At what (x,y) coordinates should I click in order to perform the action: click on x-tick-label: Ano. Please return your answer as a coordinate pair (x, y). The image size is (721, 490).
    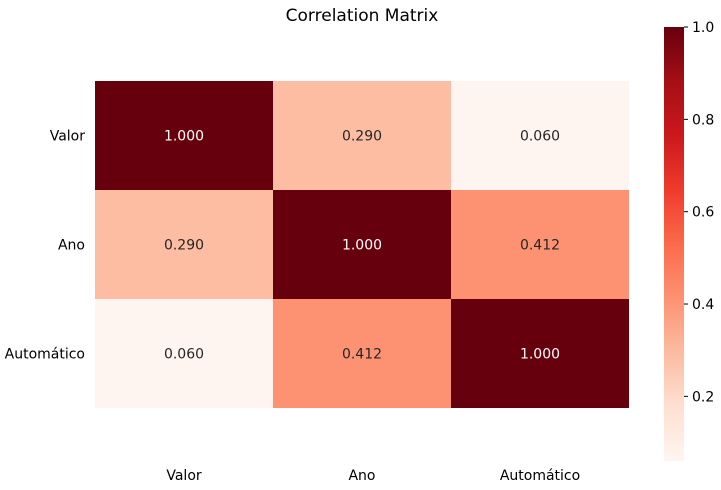
    Looking at the image, I should click on (361, 476).